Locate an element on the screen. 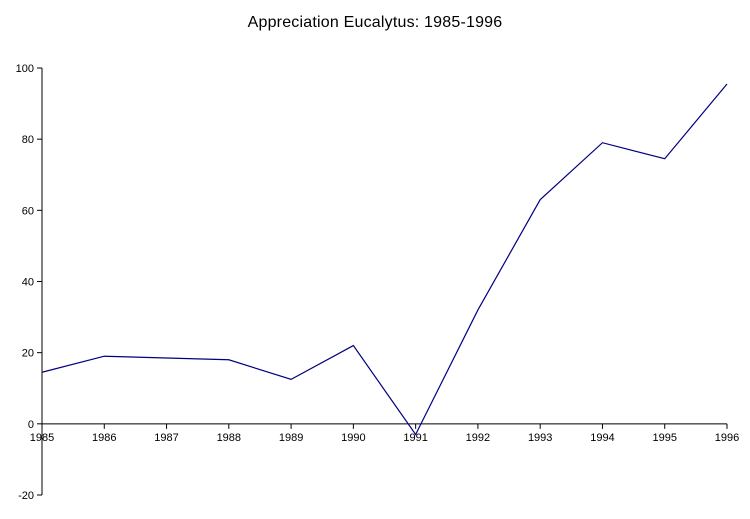  y-tick-label: 20 is located at coordinates (28, 354).